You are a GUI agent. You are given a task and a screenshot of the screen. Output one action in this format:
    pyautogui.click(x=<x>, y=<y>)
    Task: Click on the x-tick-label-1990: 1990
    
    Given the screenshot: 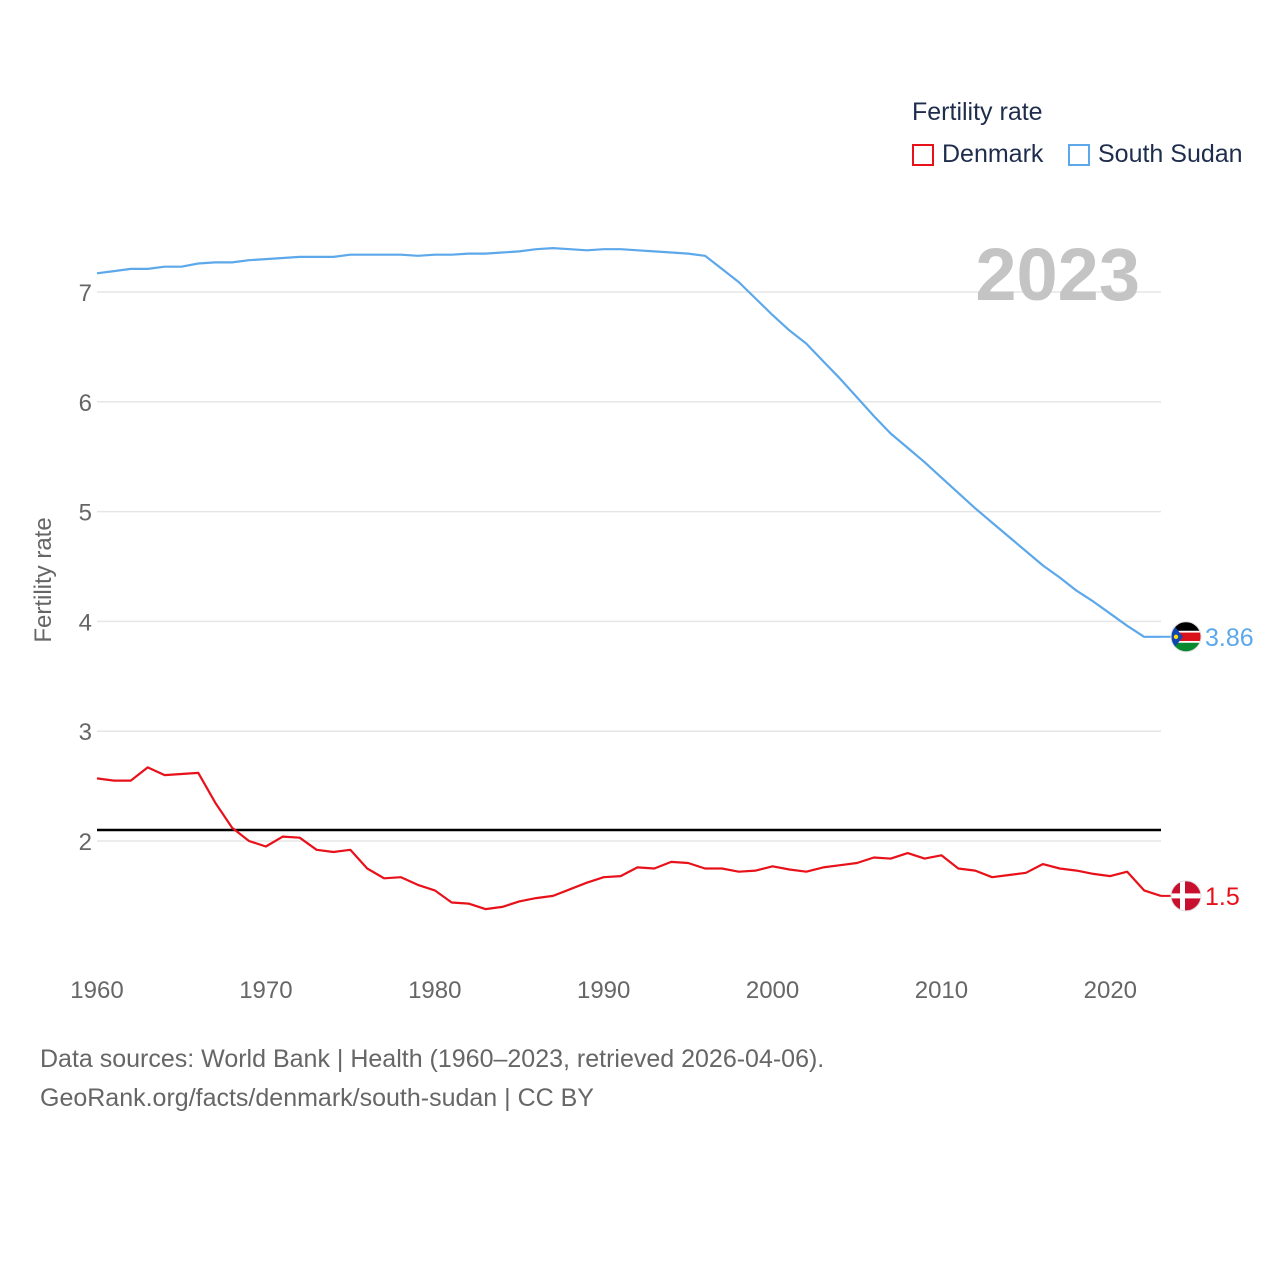 What is the action you would take?
    pyautogui.click(x=603, y=990)
    